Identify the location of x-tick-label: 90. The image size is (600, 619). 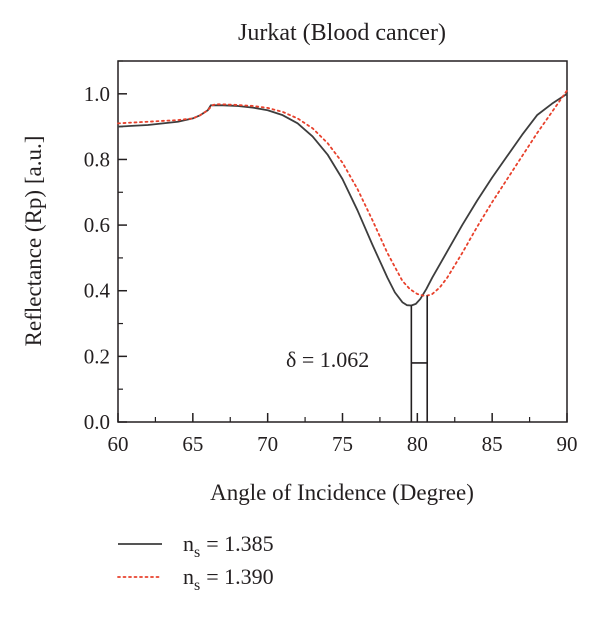
(567, 444).